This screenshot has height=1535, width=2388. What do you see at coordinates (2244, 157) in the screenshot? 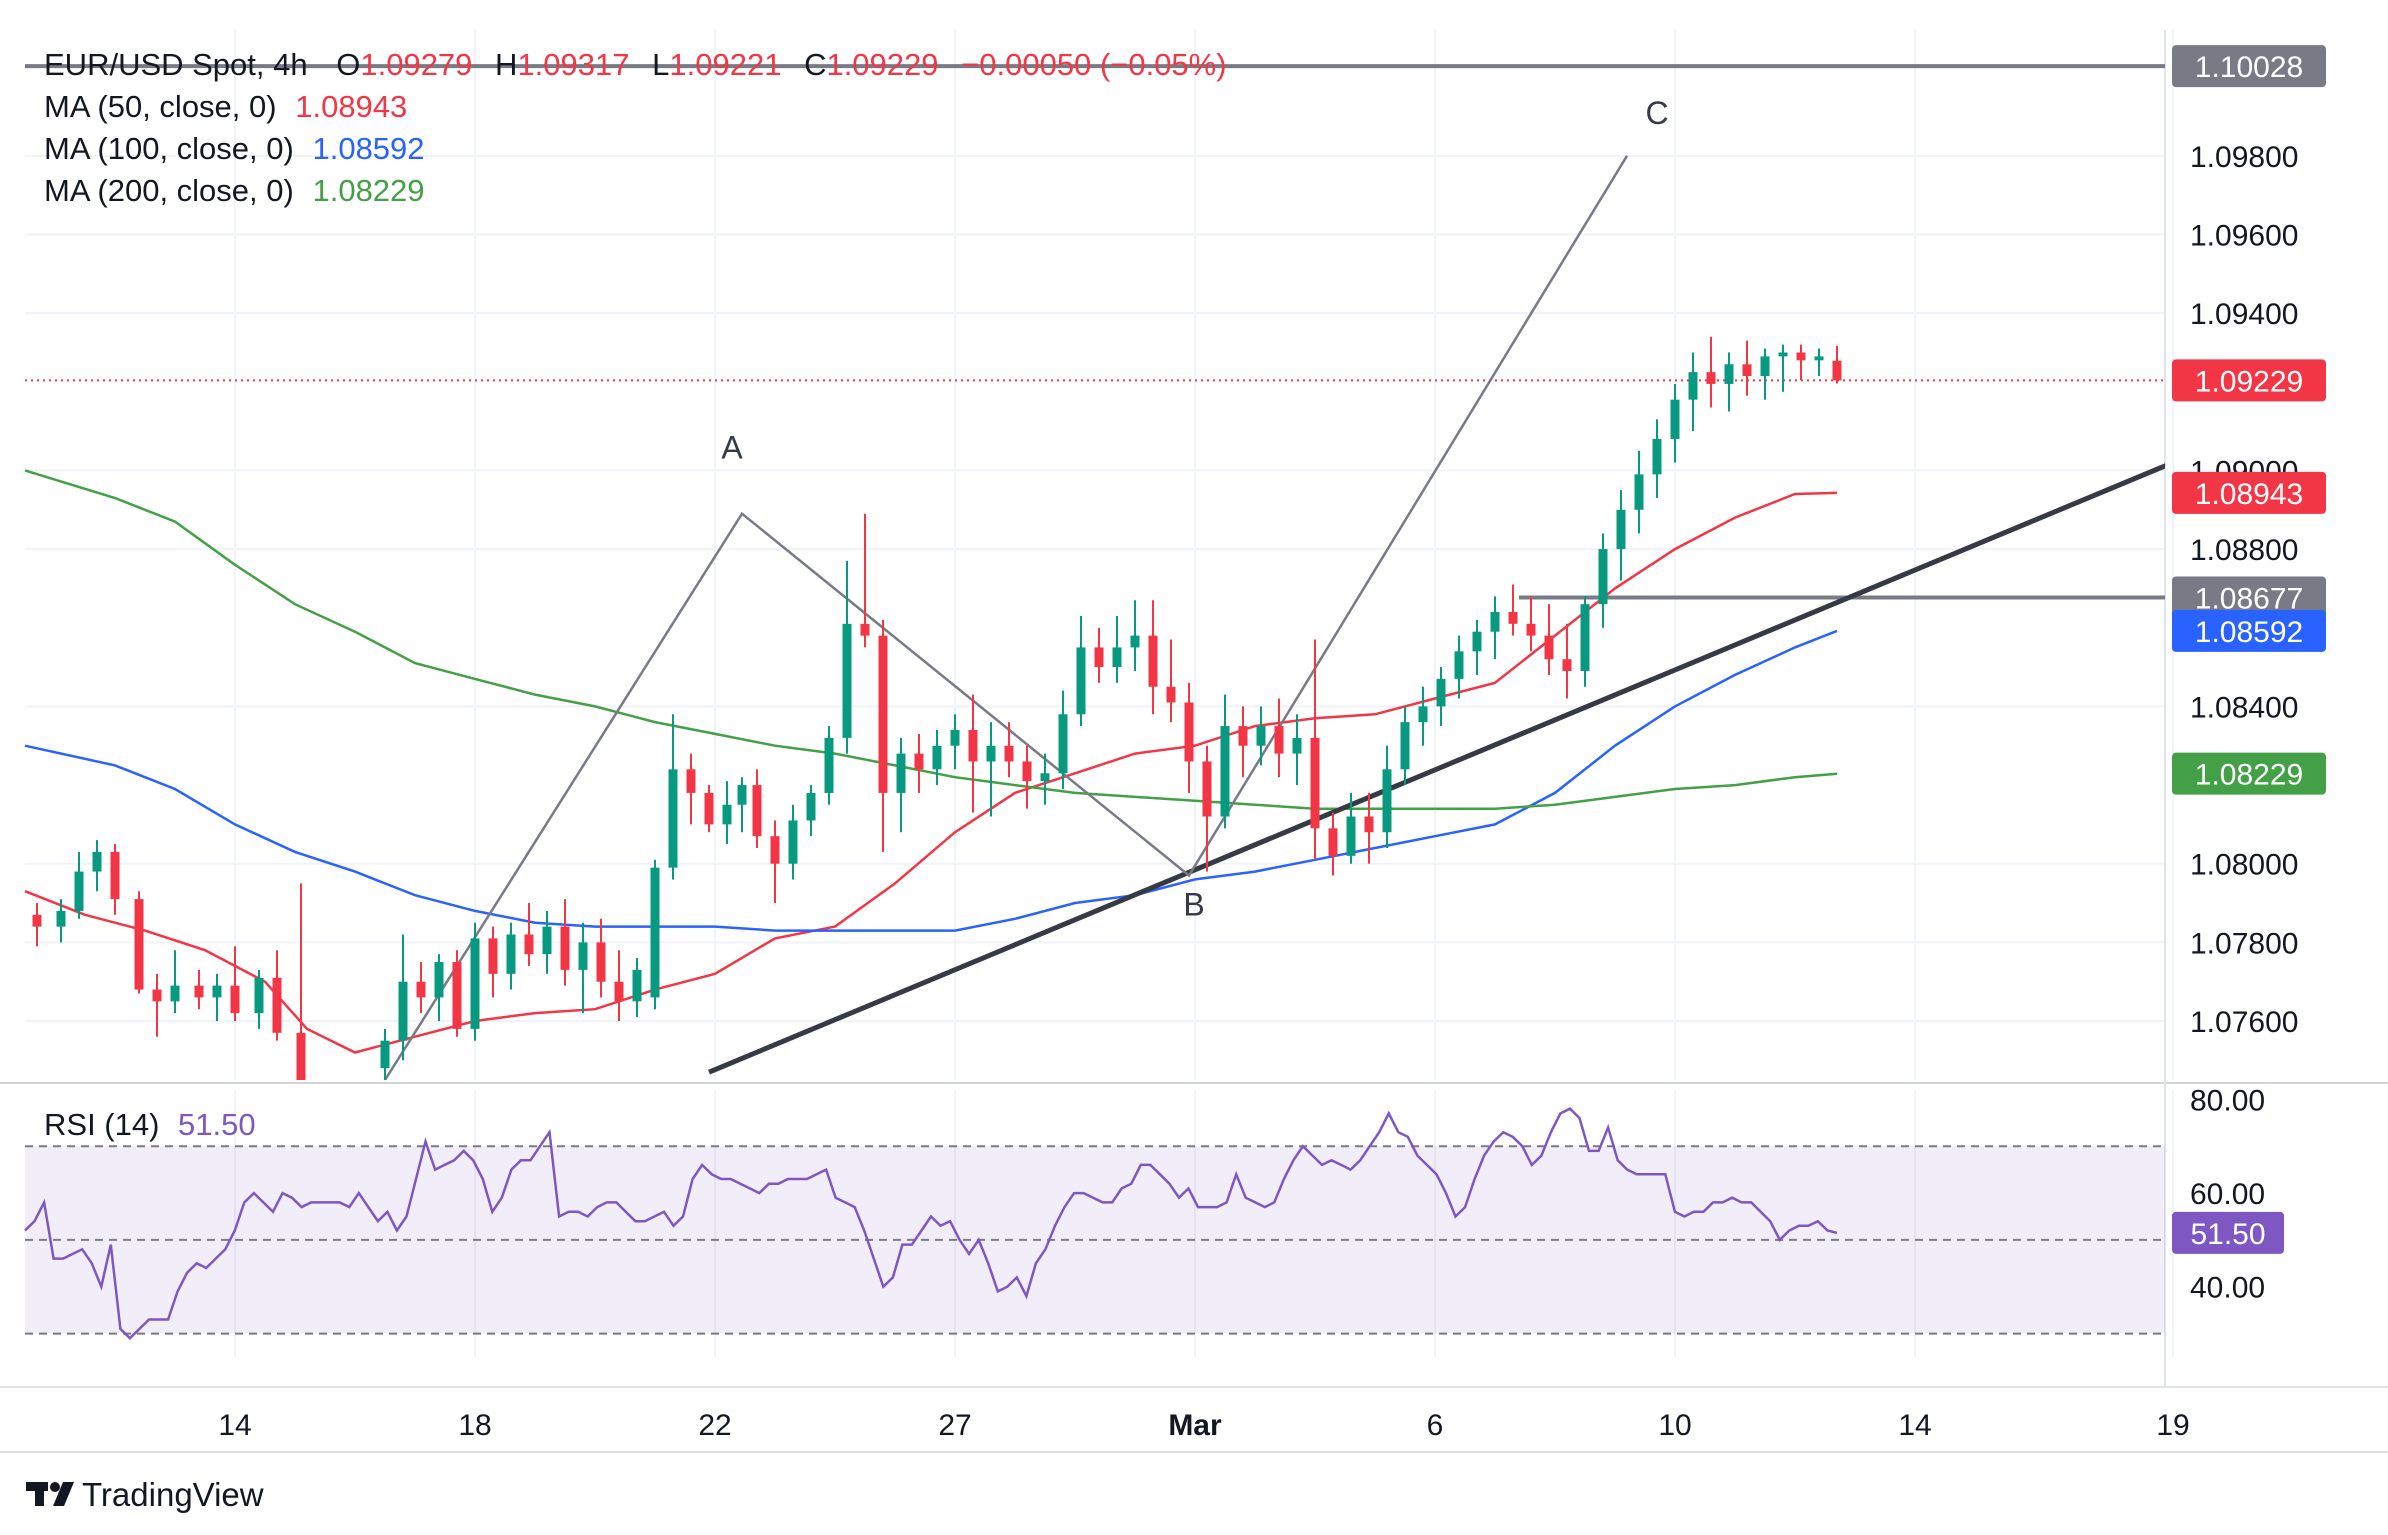
I see `price-tick-label: 1.09800` at bounding box center [2244, 157].